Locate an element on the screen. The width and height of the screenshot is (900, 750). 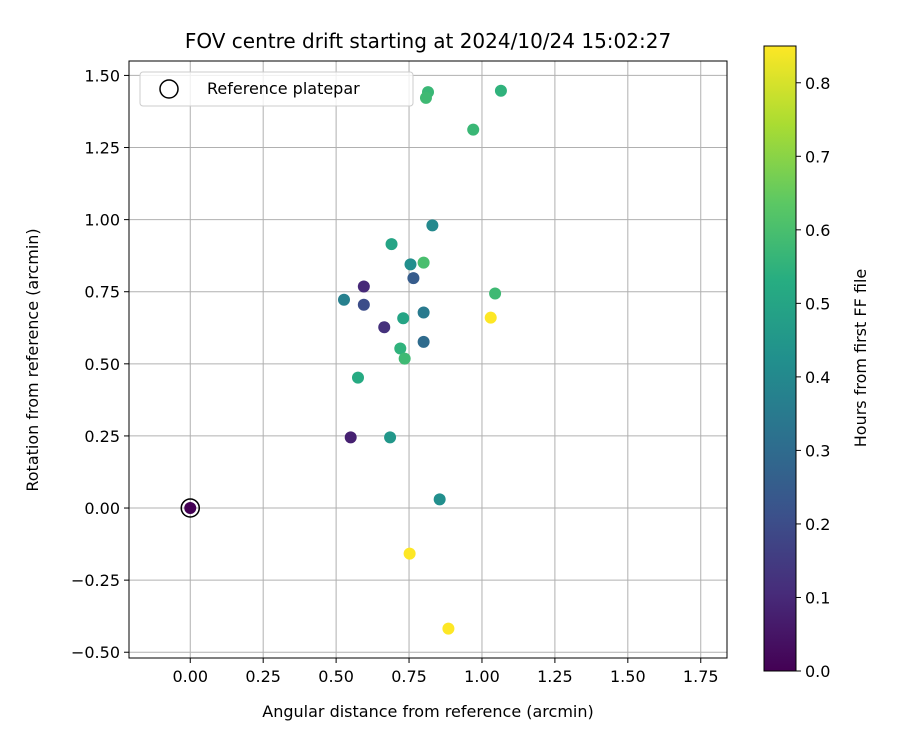
x-tick-label: 1.00 is located at coordinates (482, 676).